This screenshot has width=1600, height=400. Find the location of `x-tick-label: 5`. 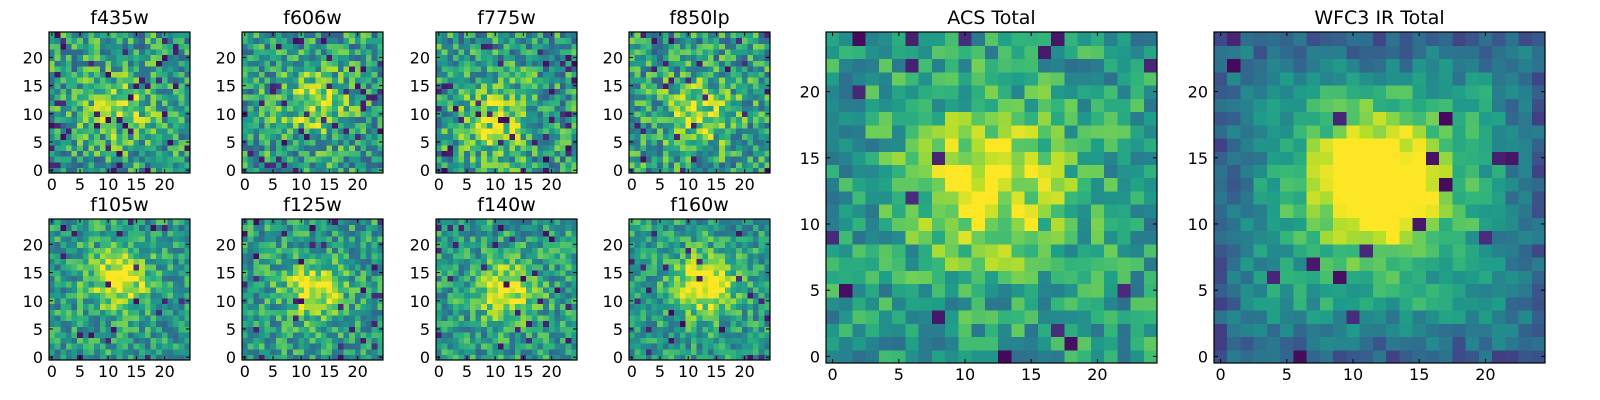

x-tick-label: 5 is located at coordinates (80, 371).